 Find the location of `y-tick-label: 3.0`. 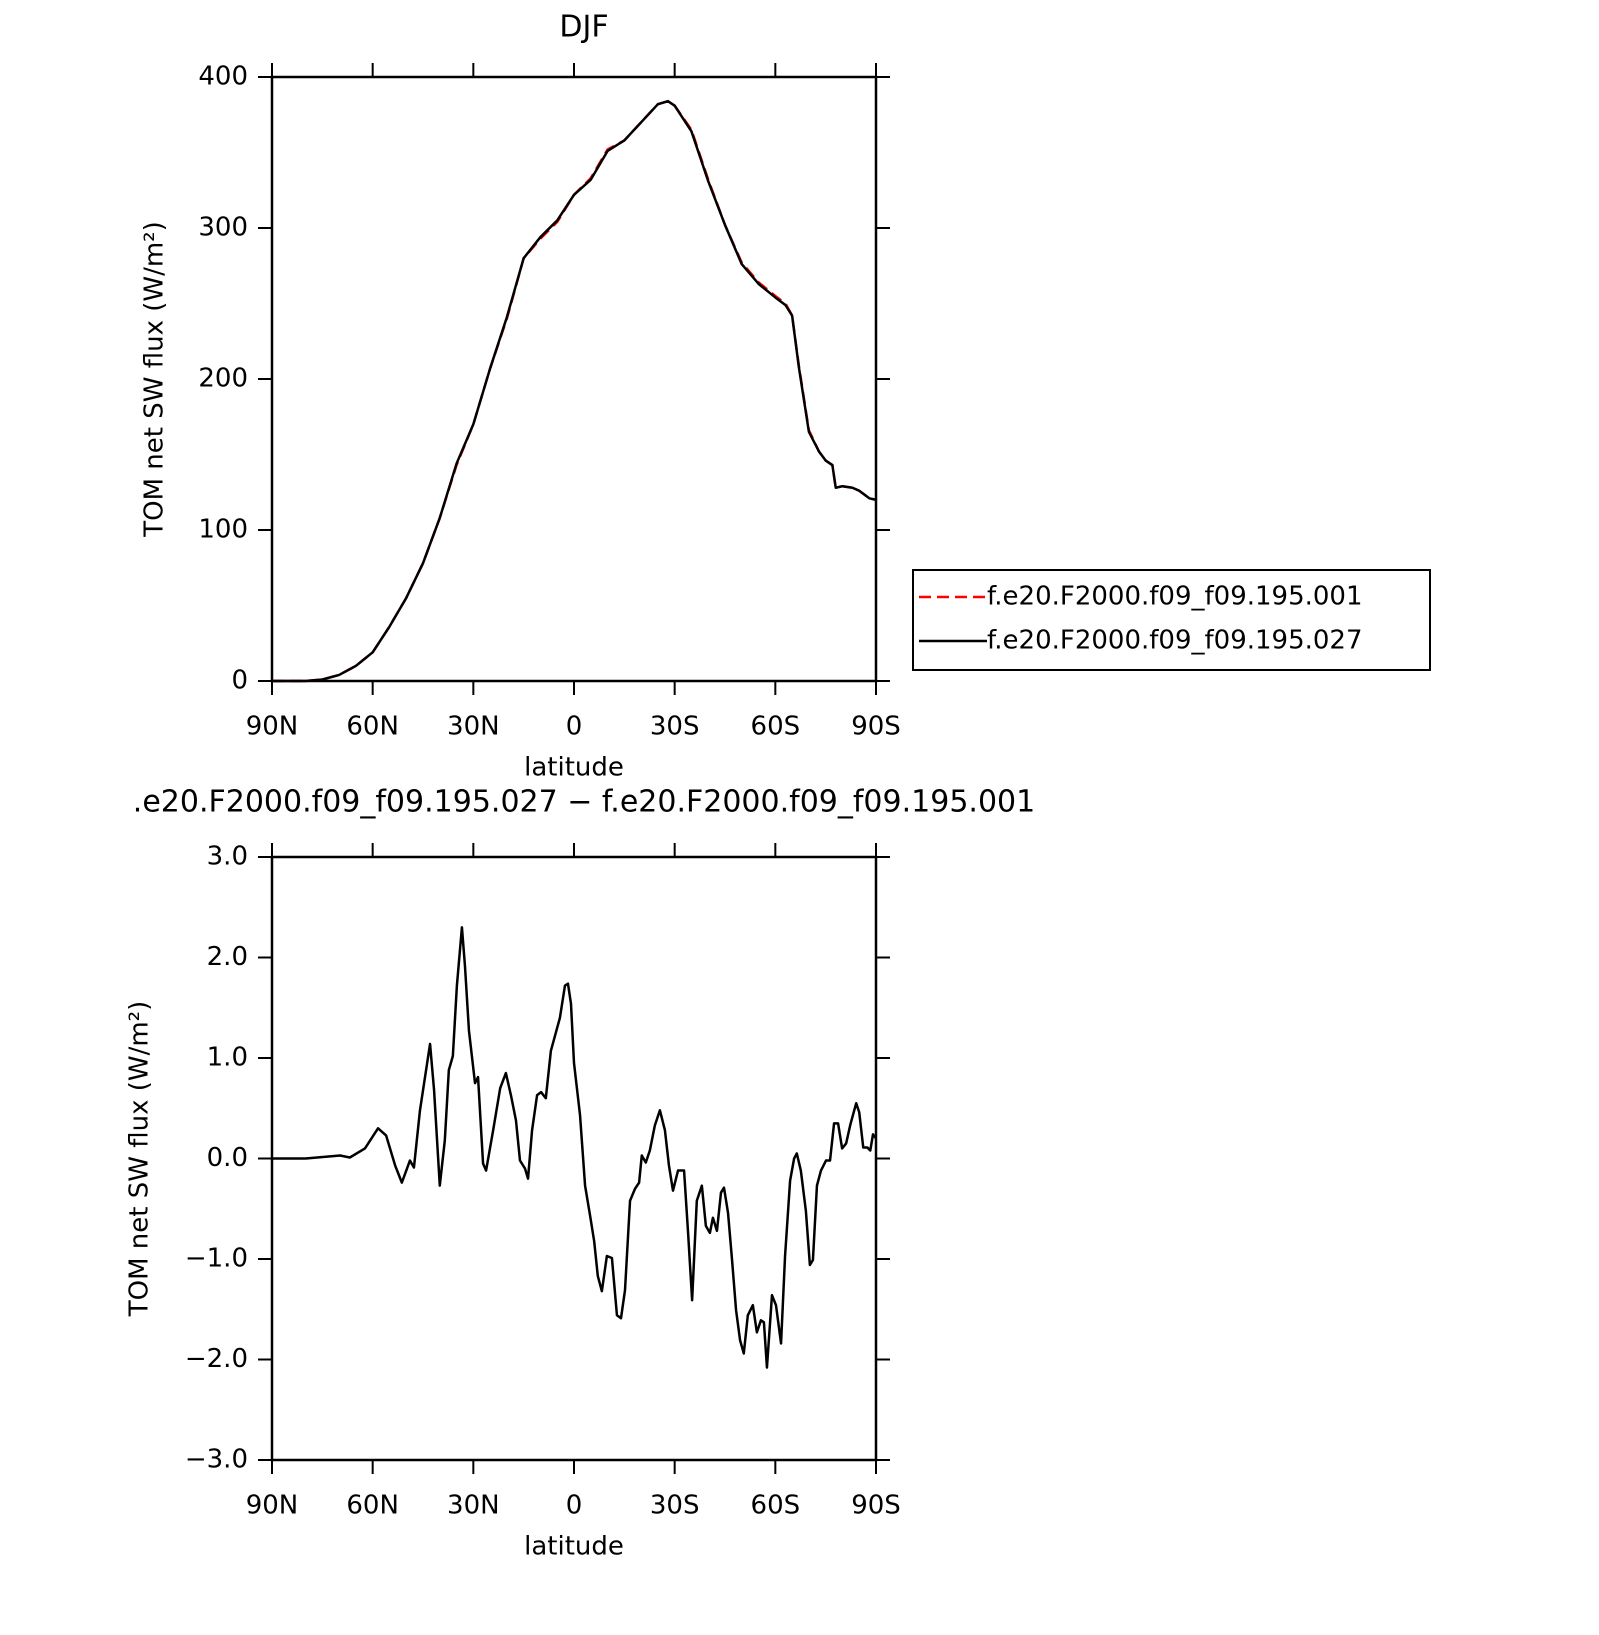

y-tick-label: 3.0 is located at coordinates (227, 857).